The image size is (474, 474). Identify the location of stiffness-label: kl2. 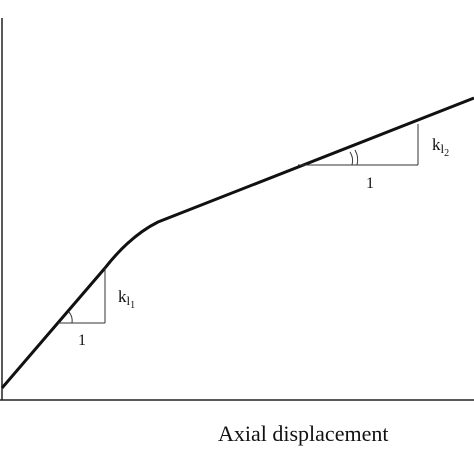
(440, 147).